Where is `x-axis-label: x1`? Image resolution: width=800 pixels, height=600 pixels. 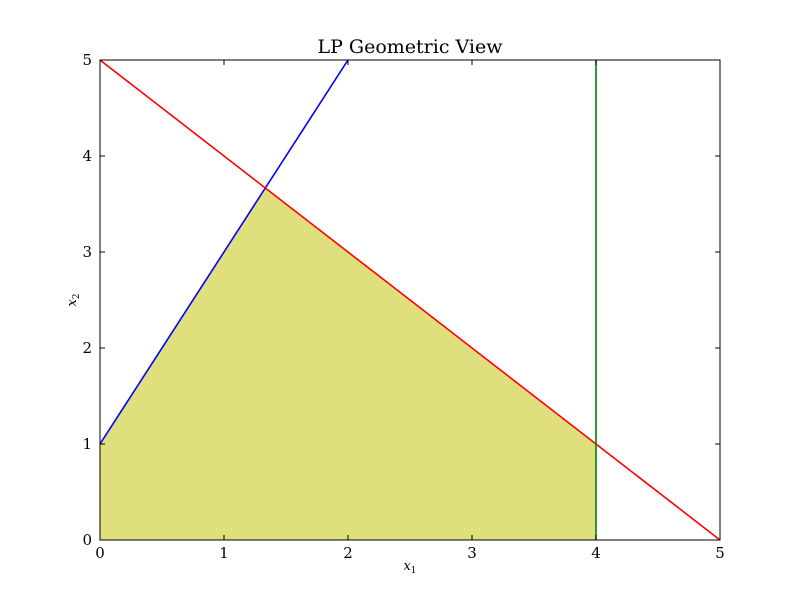
x-axis-label: x1 is located at coordinates (409, 567).